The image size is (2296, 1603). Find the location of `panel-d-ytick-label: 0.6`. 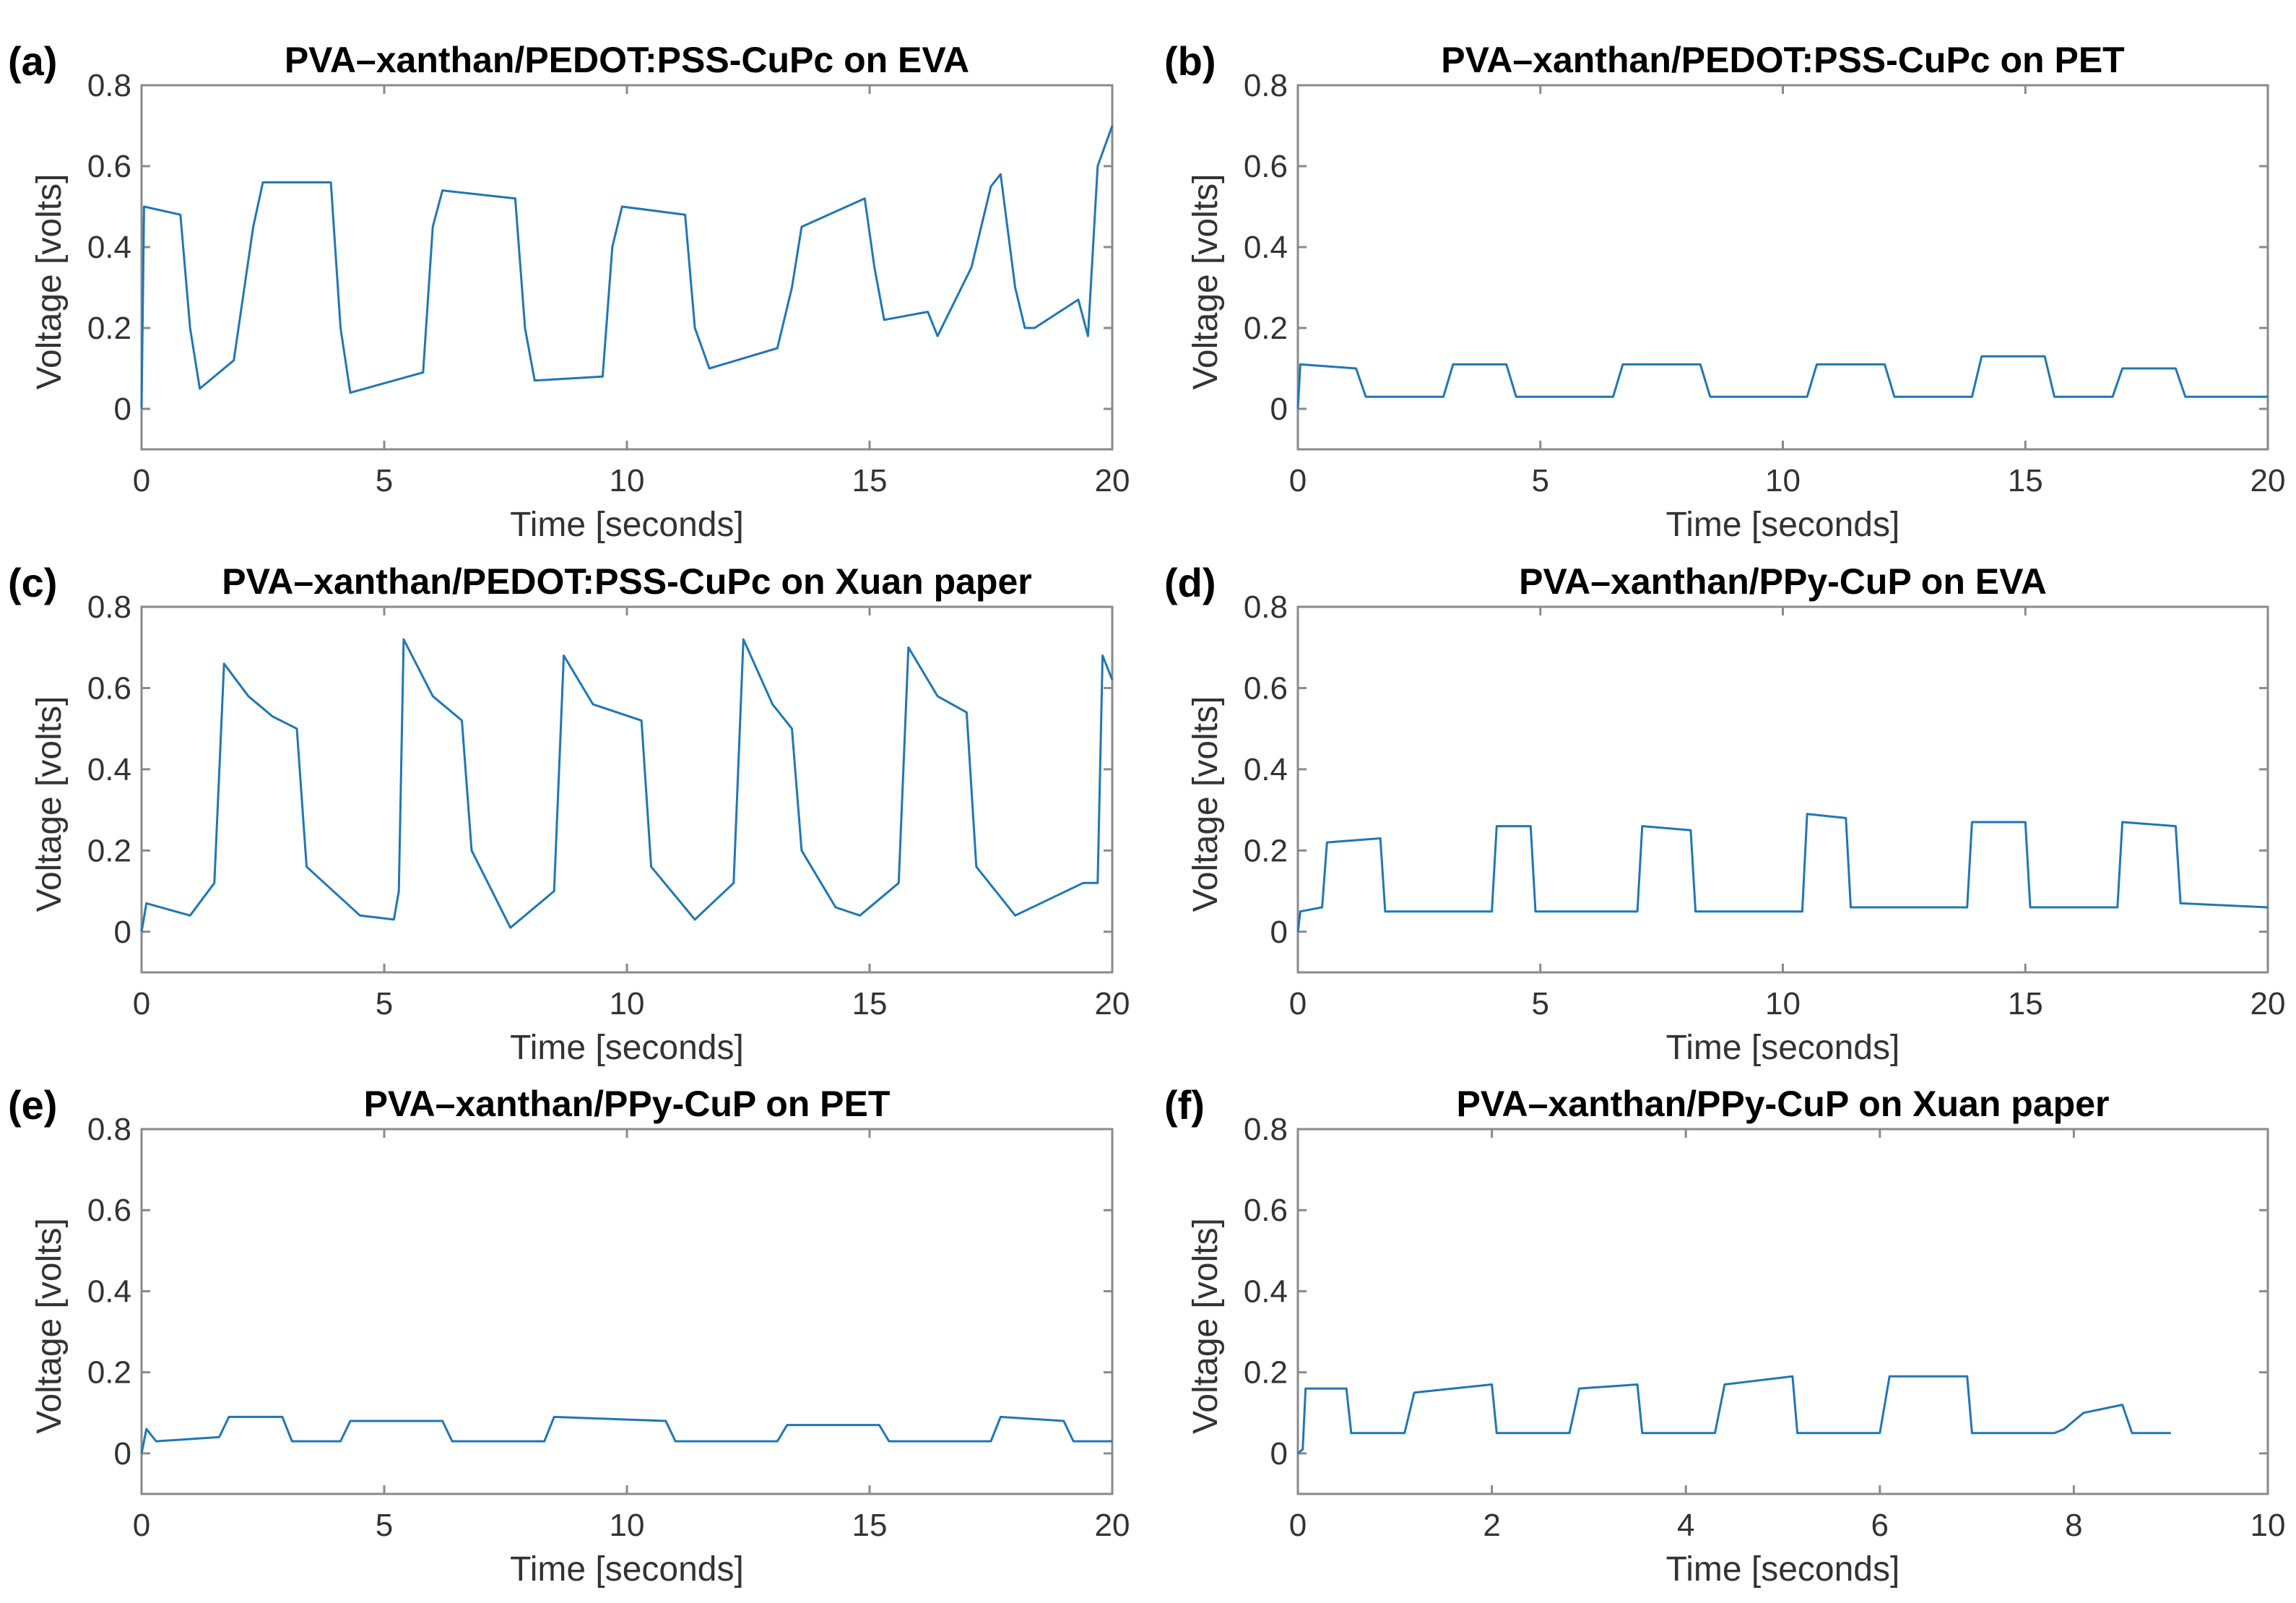

panel-d-ytick-label: 0.6 is located at coordinates (1266, 688).